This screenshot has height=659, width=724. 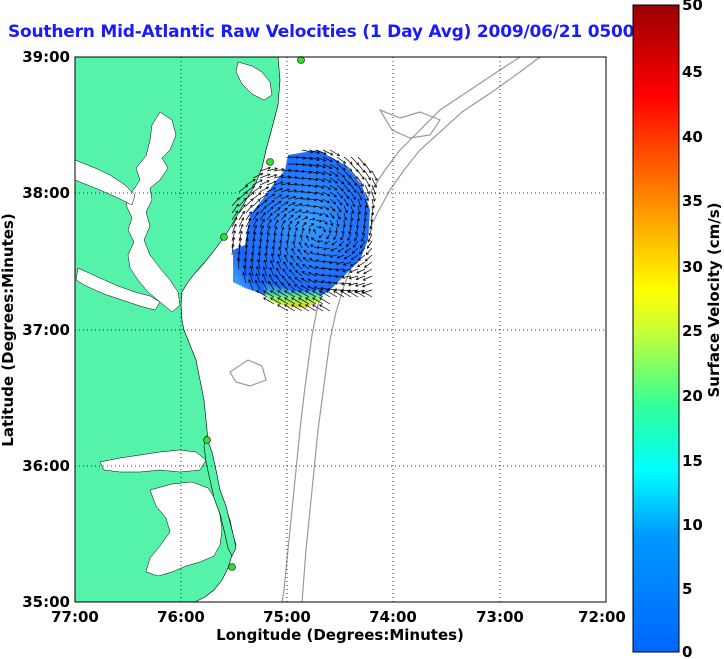 I want to click on velocity-vectors, so click(x=304, y=230).